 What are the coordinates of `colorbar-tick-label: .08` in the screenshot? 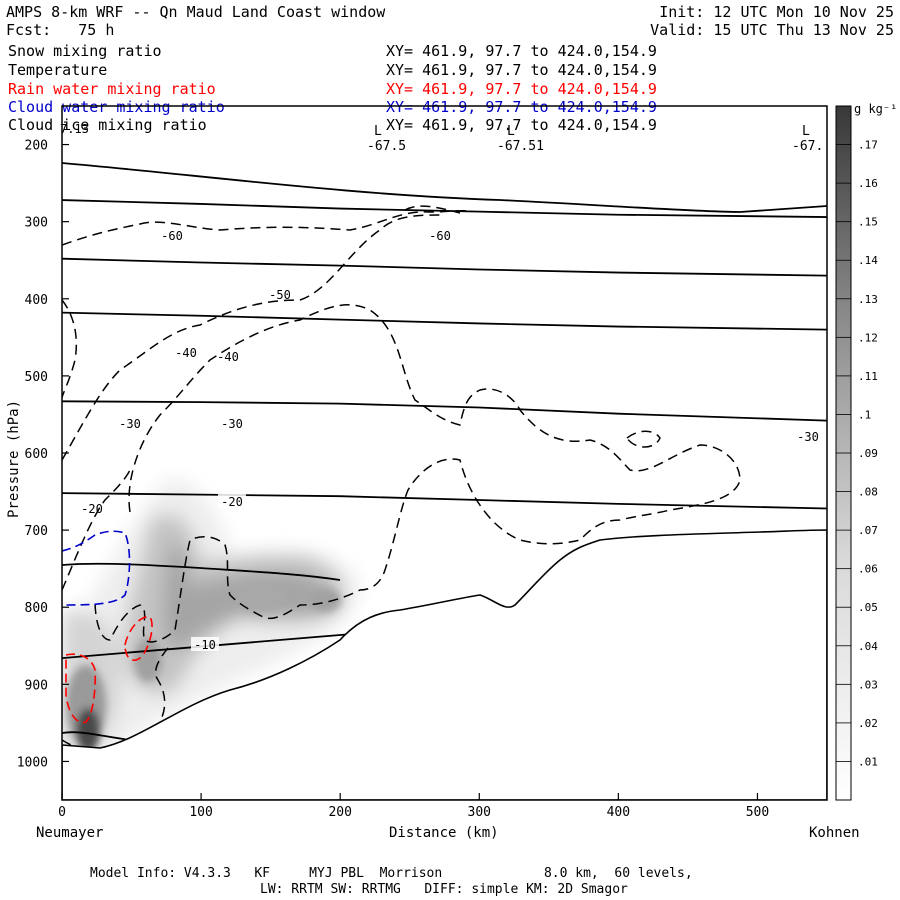 It's located at (868, 492).